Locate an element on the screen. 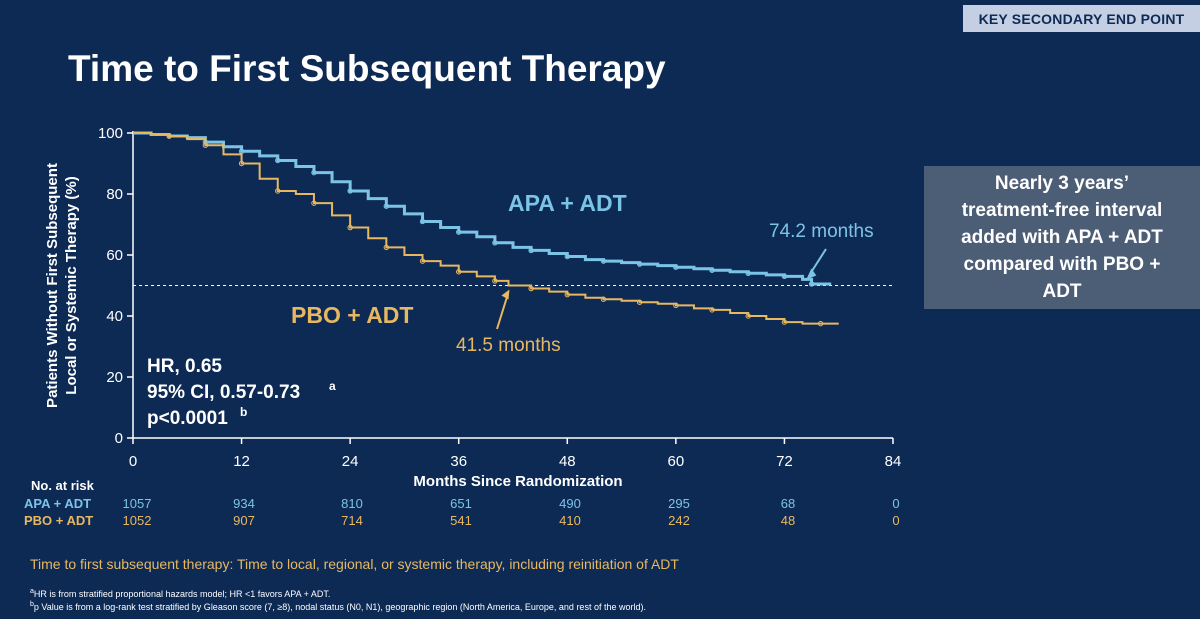 This screenshot has height=619, width=1200. y-tick-label: 100 is located at coordinates (110, 133).